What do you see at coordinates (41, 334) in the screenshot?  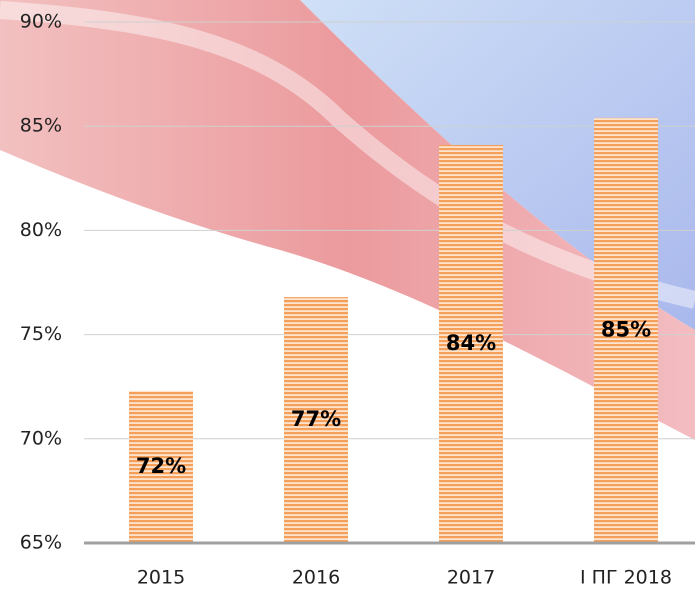 I see `y-tick-label: 75%` at bounding box center [41, 334].